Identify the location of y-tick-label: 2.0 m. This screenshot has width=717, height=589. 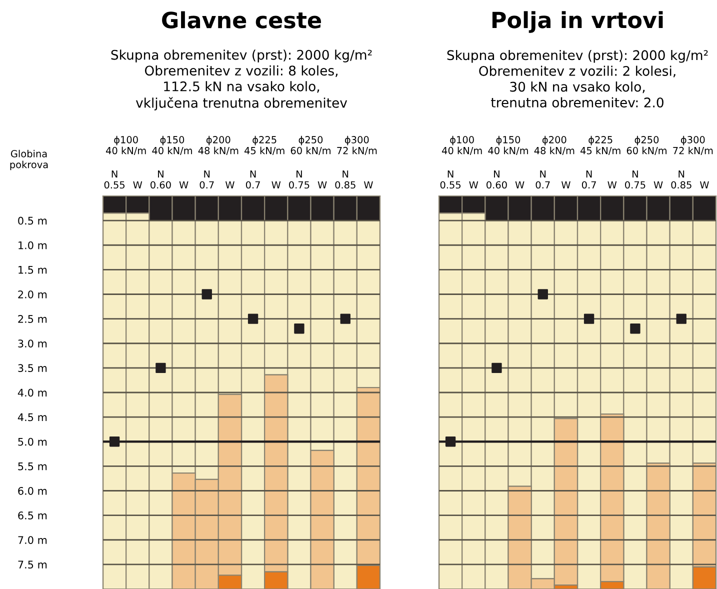
(32, 294).